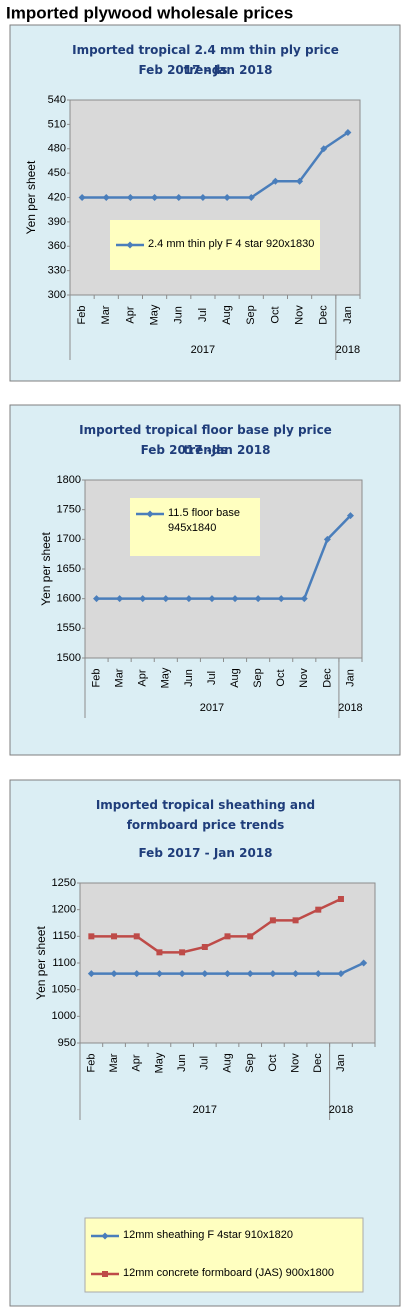 Image resolution: width=411 pixels, height=1311 pixels. Describe the element at coordinates (205, 853) in the screenshot. I see `chart-subtitle: Feb 2017 - Jan 2018` at that location.